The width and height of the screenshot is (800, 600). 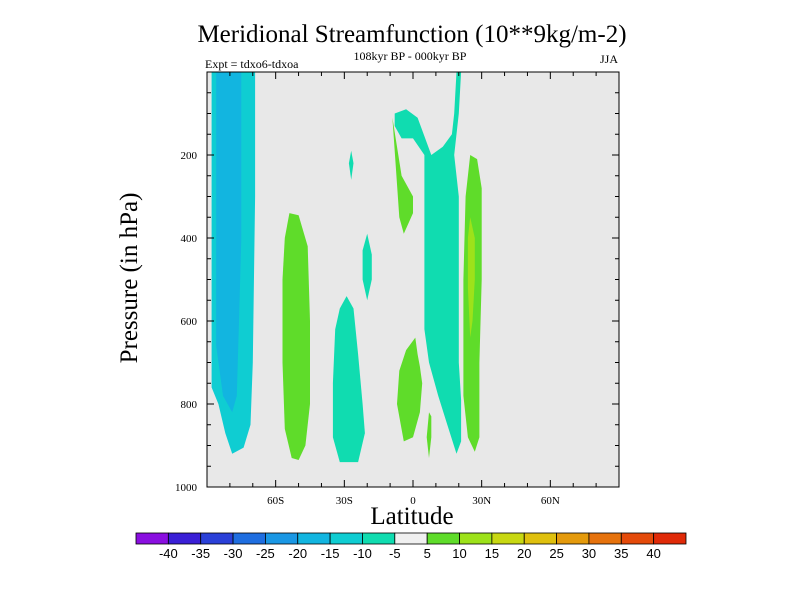 I want to click on x-tick-label: 30S, so click(x=344, y=501).